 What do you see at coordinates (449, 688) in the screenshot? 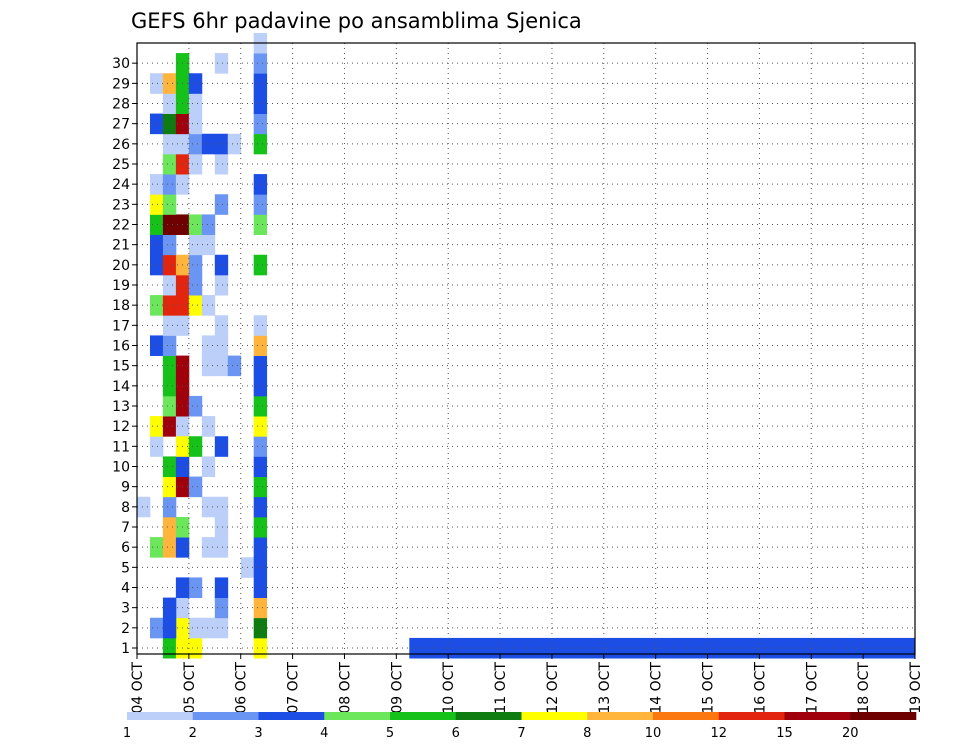
I see `x-tick-label: 10 OCT` at bounding box center [449, 688].